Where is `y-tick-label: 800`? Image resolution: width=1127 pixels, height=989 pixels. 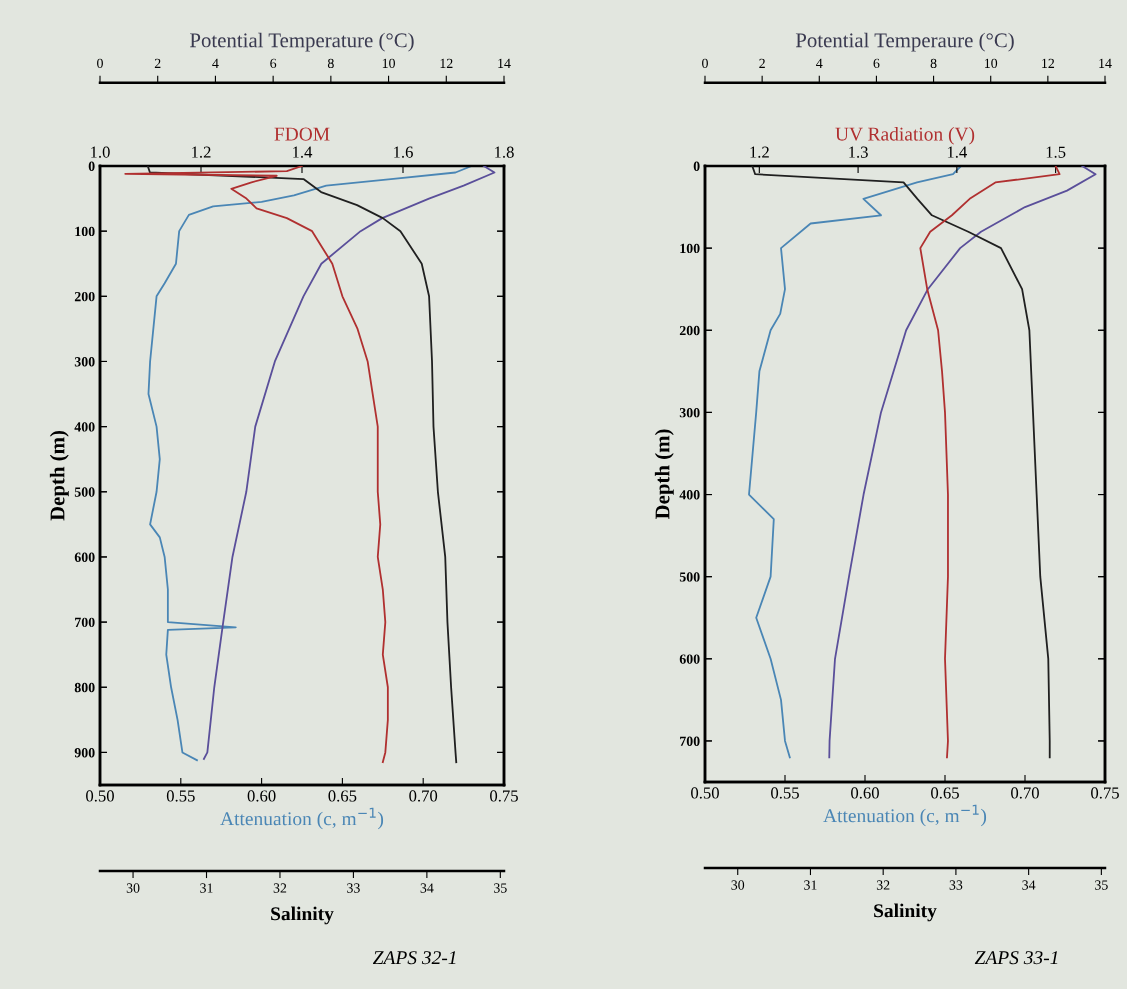 y-tick-label: 800 is located at coordinates (84, 687).